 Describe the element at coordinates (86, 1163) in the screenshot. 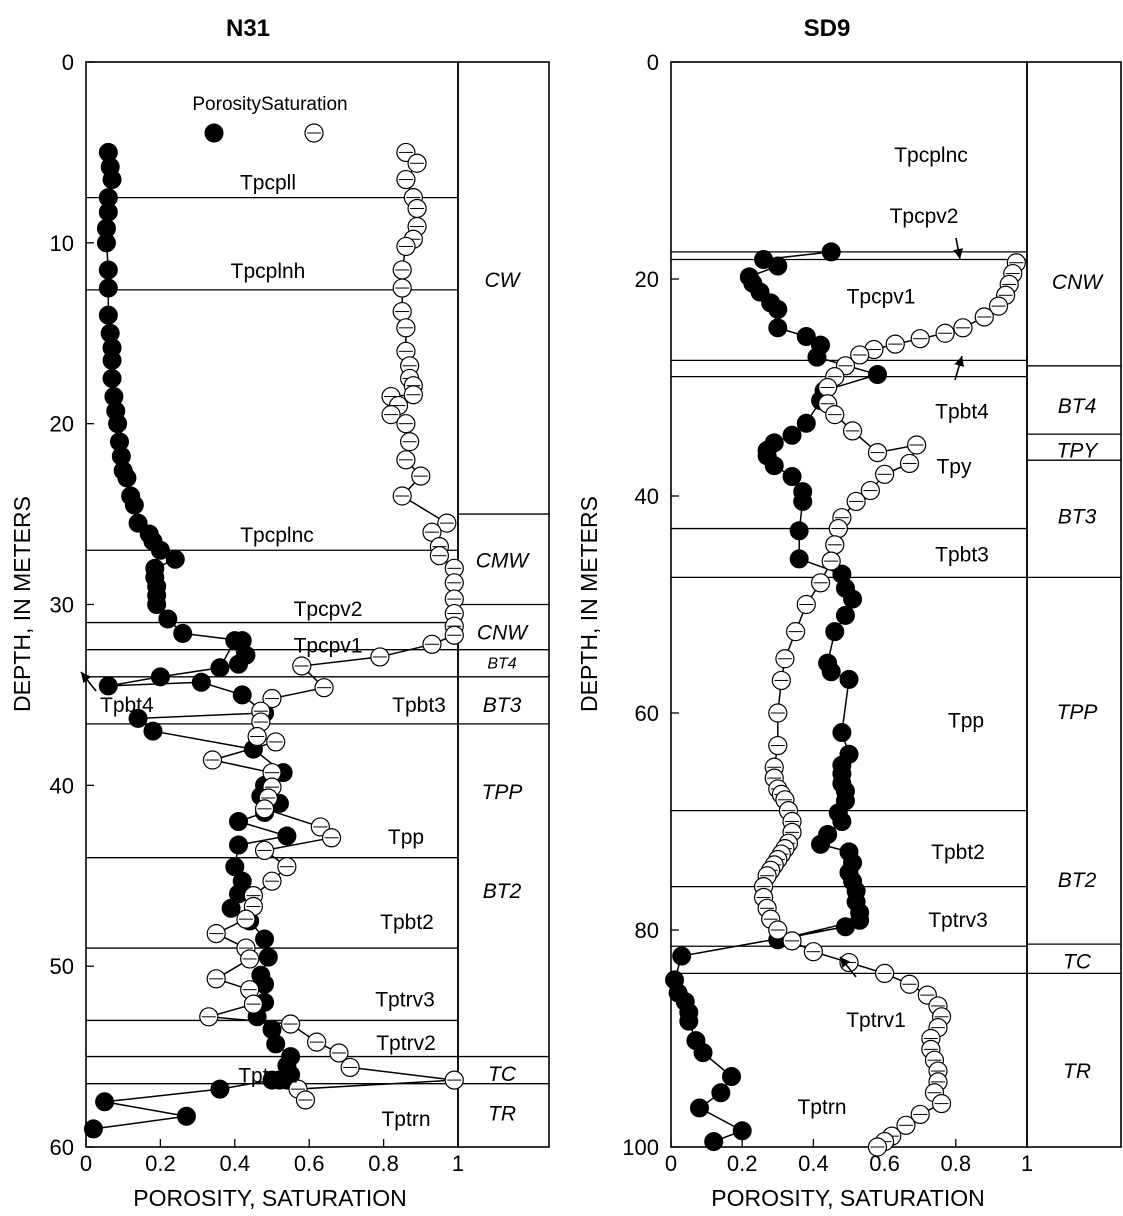

I see `x-tick-label: 0` at that location.